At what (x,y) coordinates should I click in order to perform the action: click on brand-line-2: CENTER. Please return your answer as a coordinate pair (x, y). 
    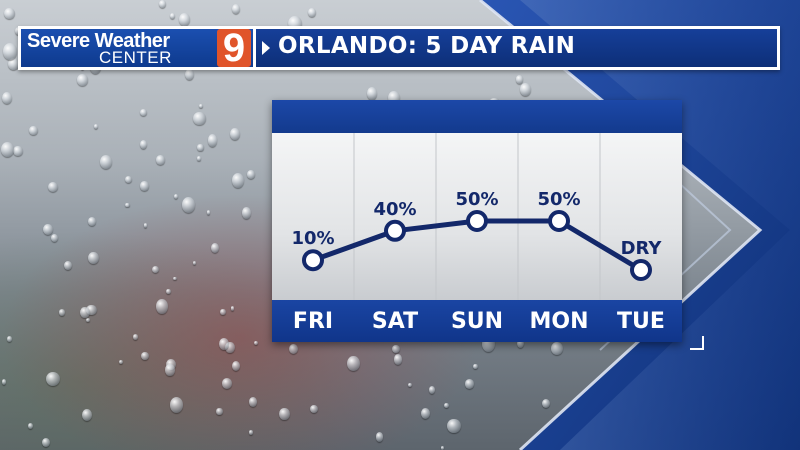
    Looking at the image, I should click on (135, 57).